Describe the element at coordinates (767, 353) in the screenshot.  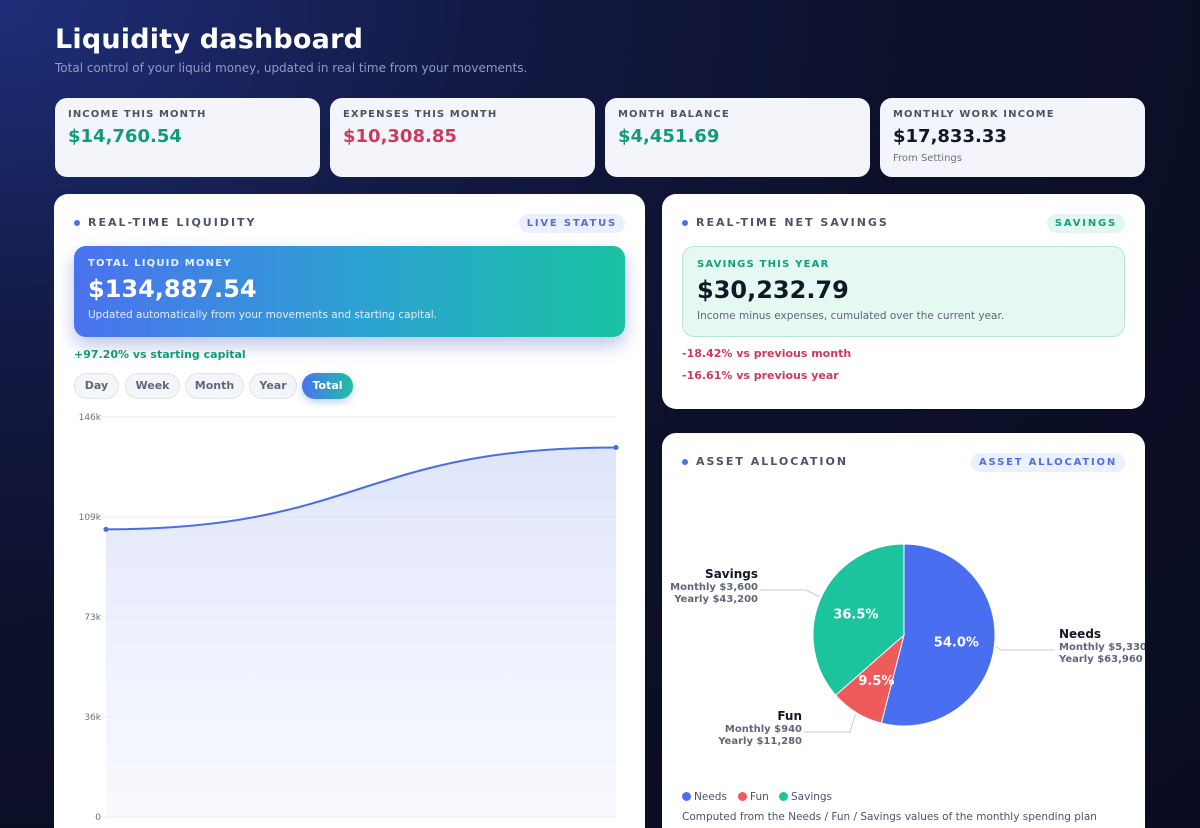
I see `change-vs-previous-month: -18.42% vs previous month` at that location.